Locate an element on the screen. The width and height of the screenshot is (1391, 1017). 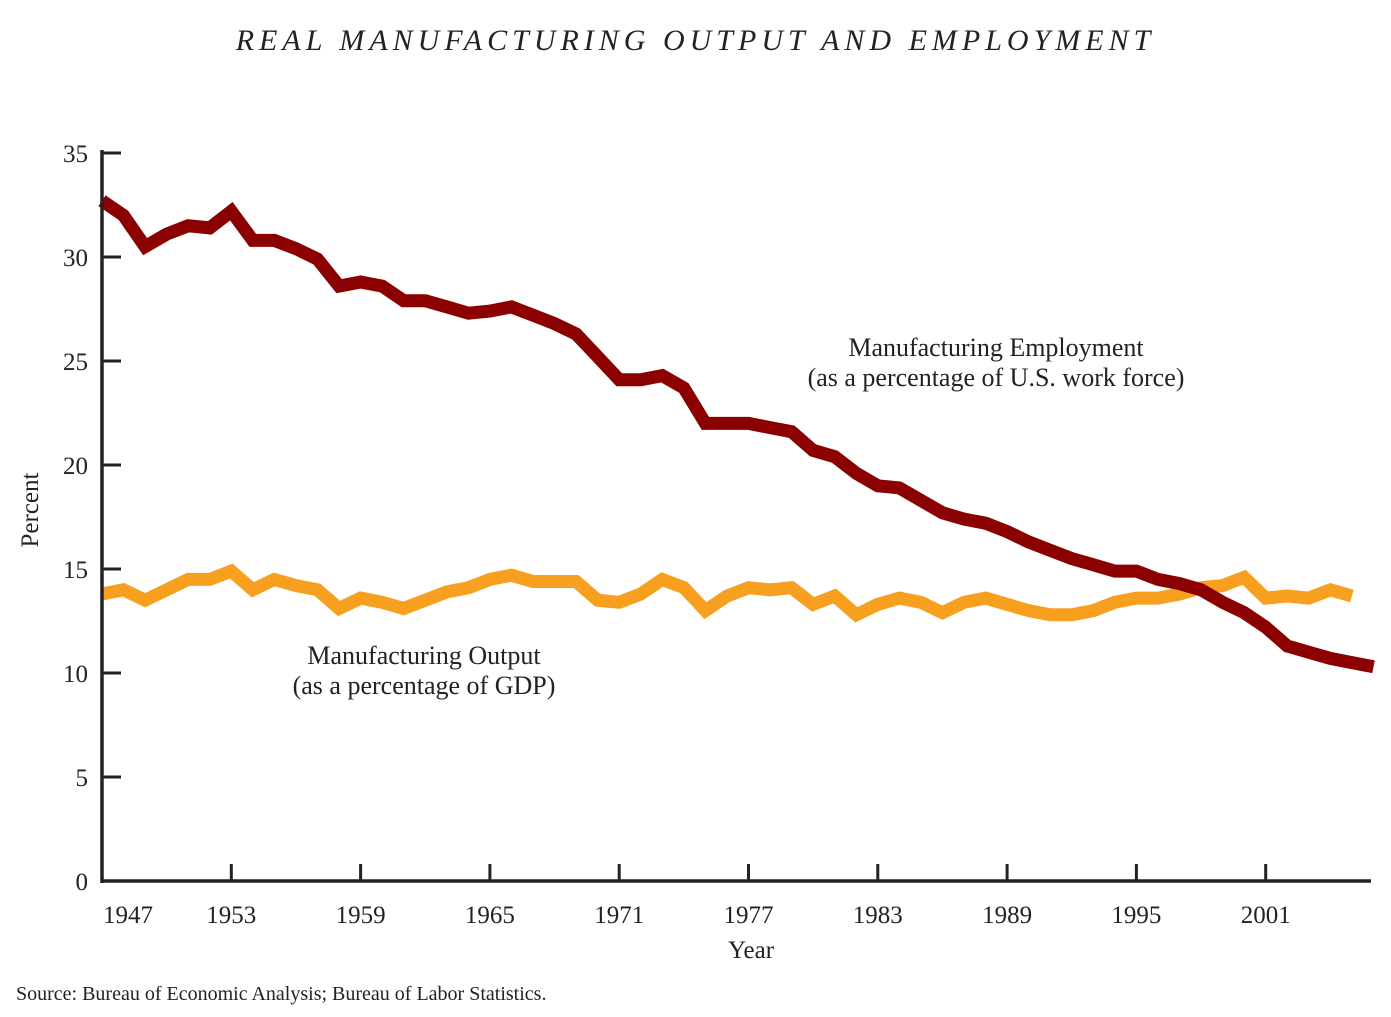
x-tick-label-1995: 1995 is located at coordinates (1136, 915).